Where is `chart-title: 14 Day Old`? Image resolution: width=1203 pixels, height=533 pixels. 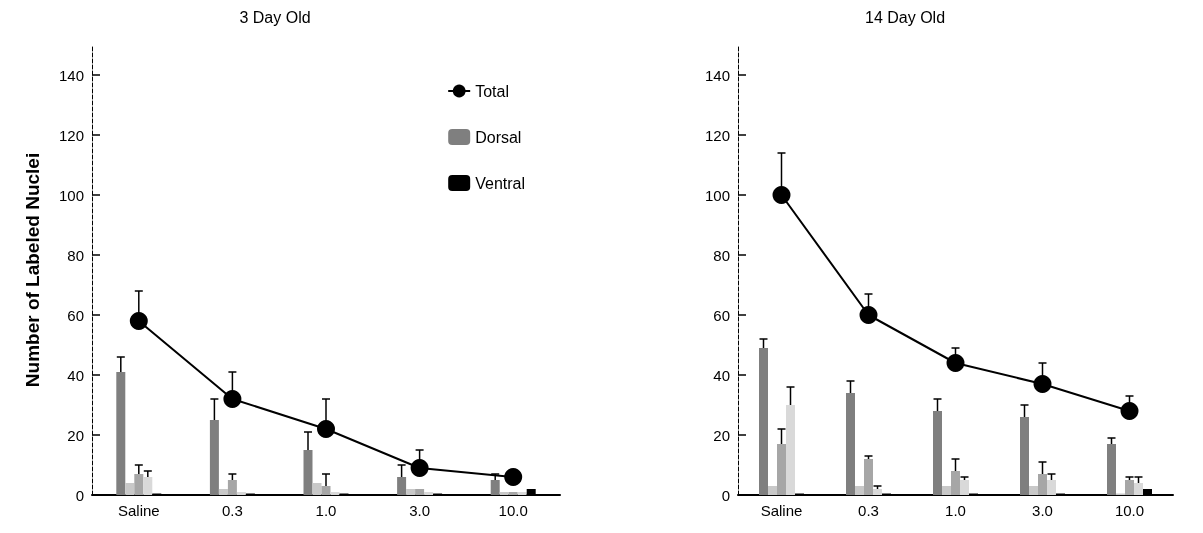 chart-title: 14 Day Old is located at coordinates (905, 17).